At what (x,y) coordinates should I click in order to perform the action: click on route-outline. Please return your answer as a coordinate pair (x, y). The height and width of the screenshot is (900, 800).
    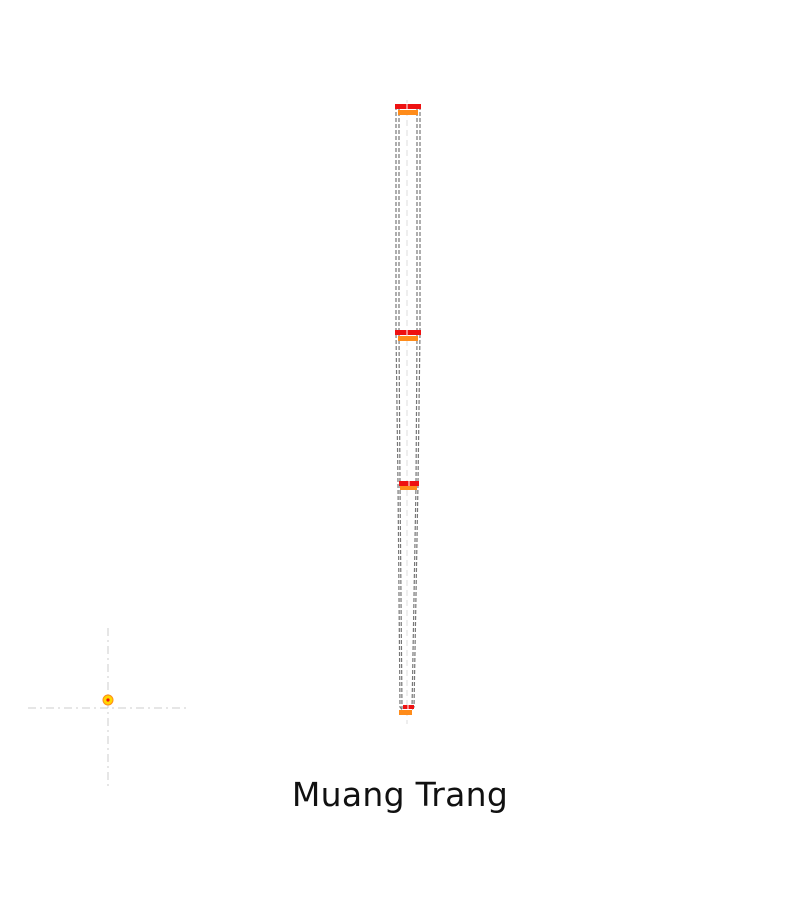
    Looking at the image, I should click on (408, 409).